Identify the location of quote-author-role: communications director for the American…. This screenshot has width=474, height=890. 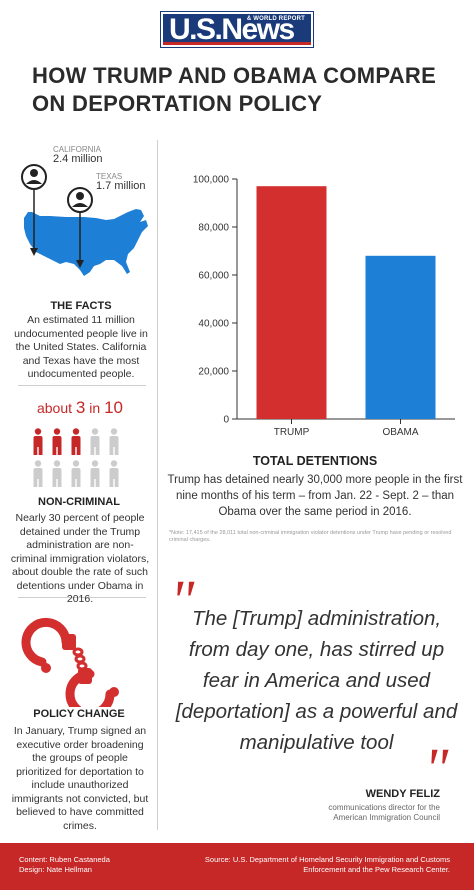
(384, 812).